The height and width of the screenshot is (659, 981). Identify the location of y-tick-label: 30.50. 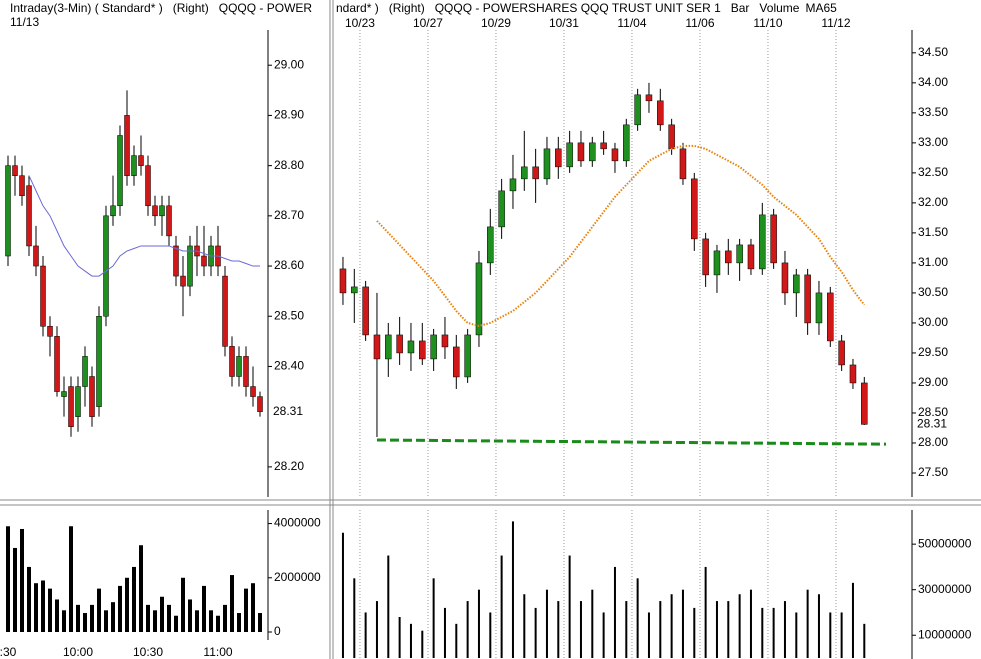
(933, 292).